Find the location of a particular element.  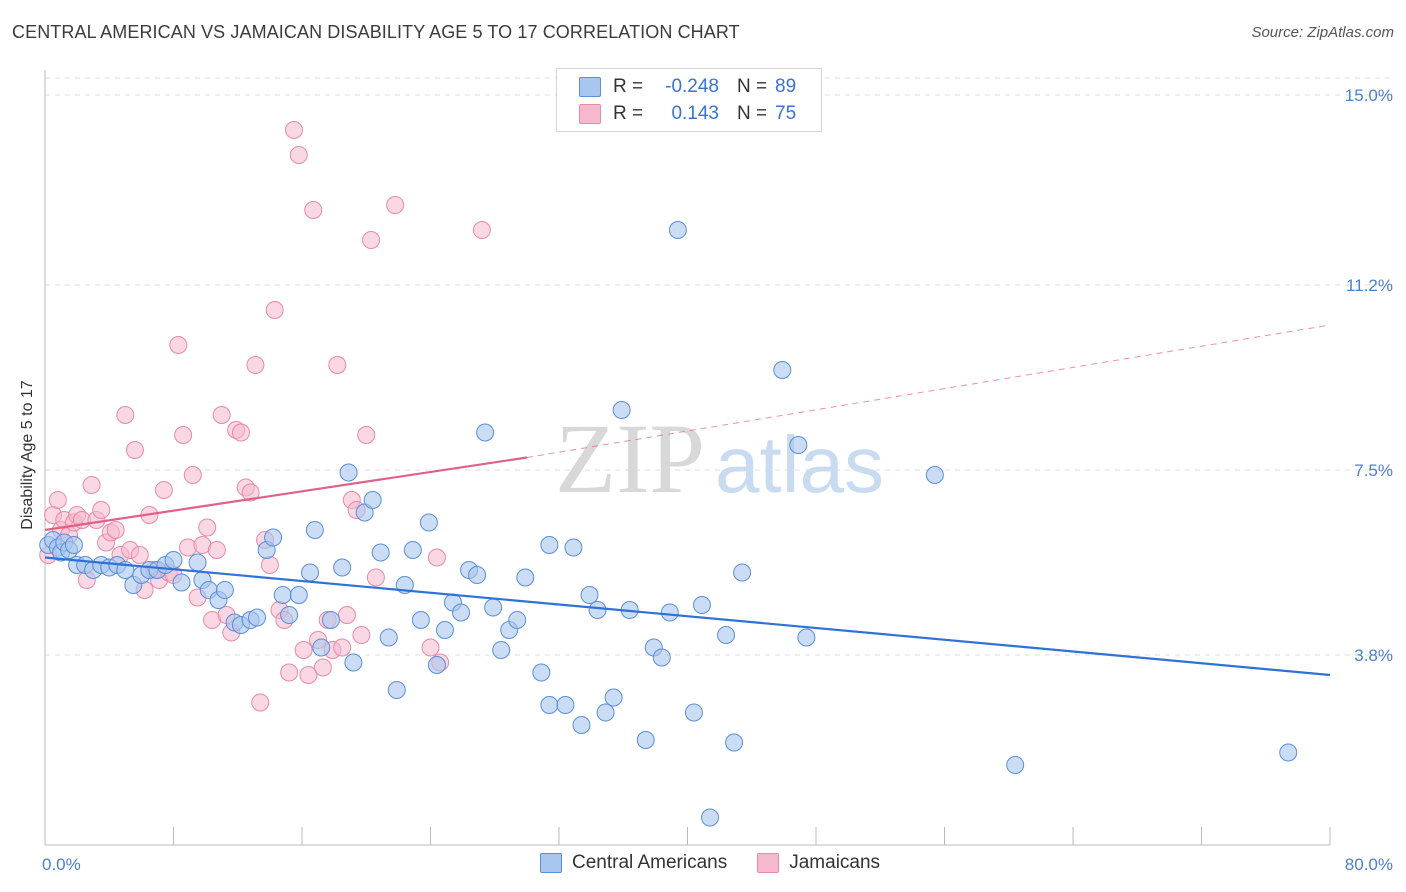

legend-label-jamaican: Jamaicans is located at coordinates (835, 862).